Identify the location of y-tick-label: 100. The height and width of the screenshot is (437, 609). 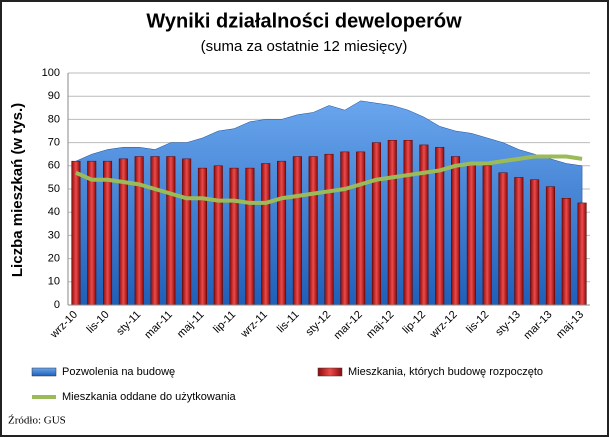
(51, 73).